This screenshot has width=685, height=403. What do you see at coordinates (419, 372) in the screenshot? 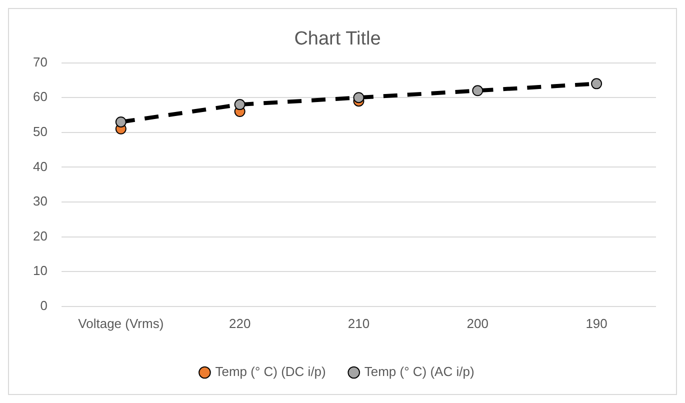
I see `legend-label: Temp (° C) (AC i/p)` at bounding box center [419, 372].